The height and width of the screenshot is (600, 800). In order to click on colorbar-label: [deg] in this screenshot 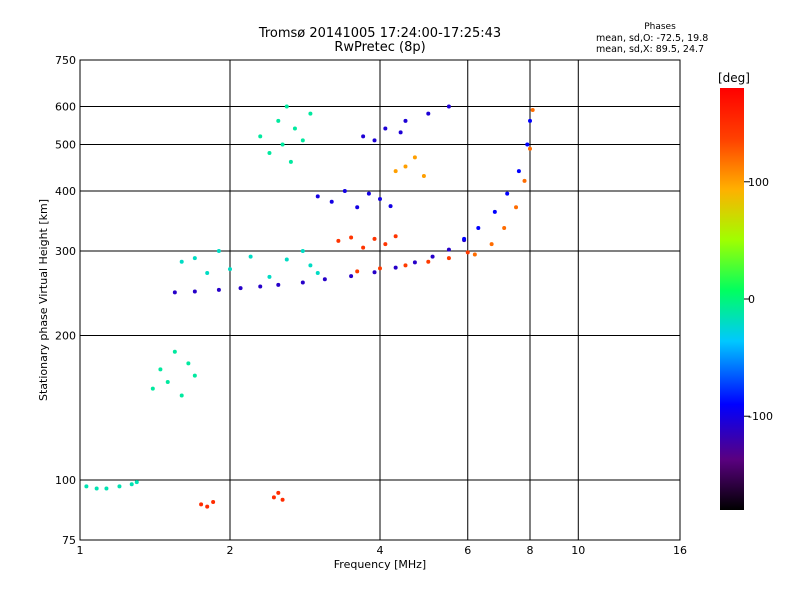, I will do `click(734, 78)`.